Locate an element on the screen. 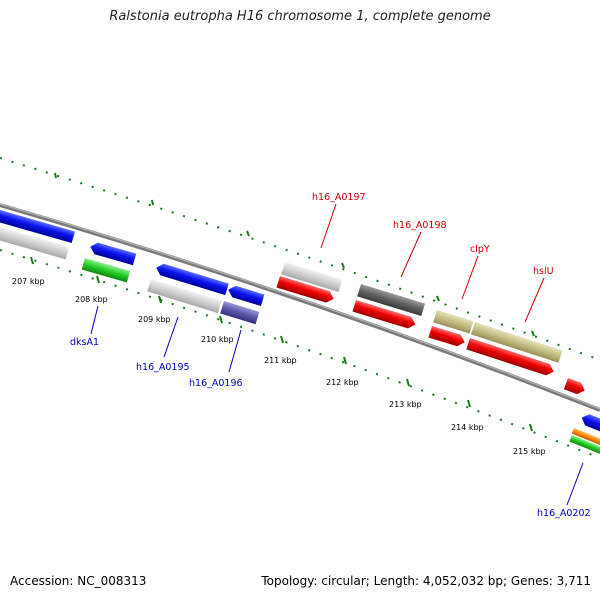 This screenshot has width=600, height=600. gene-h16_A0197 is located at coordinates (312, 277).